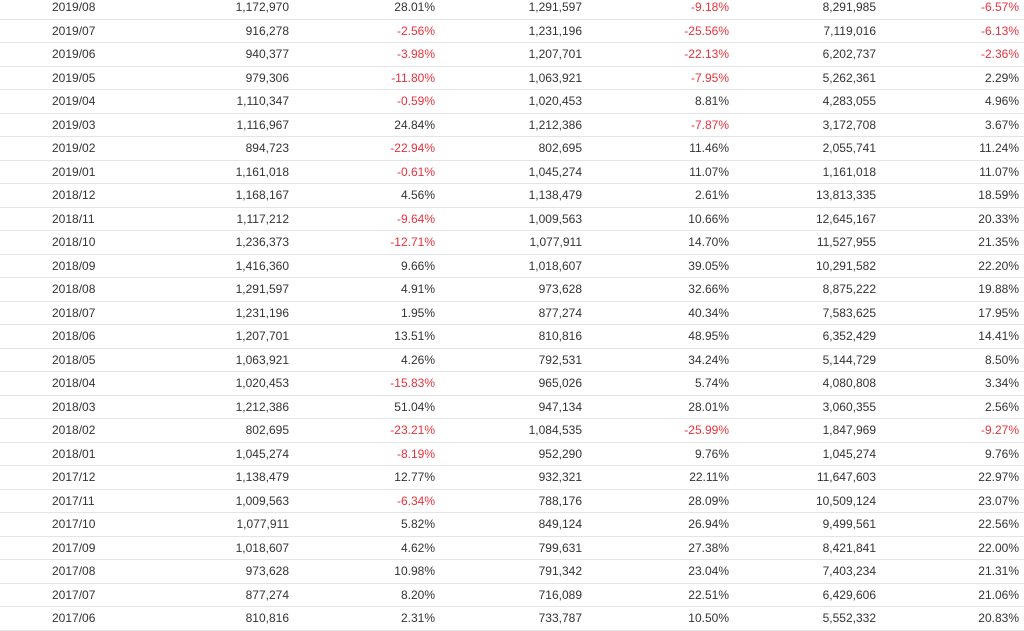  I want to click on cumulative-change-cell: -2.36%, so click(999, 54).